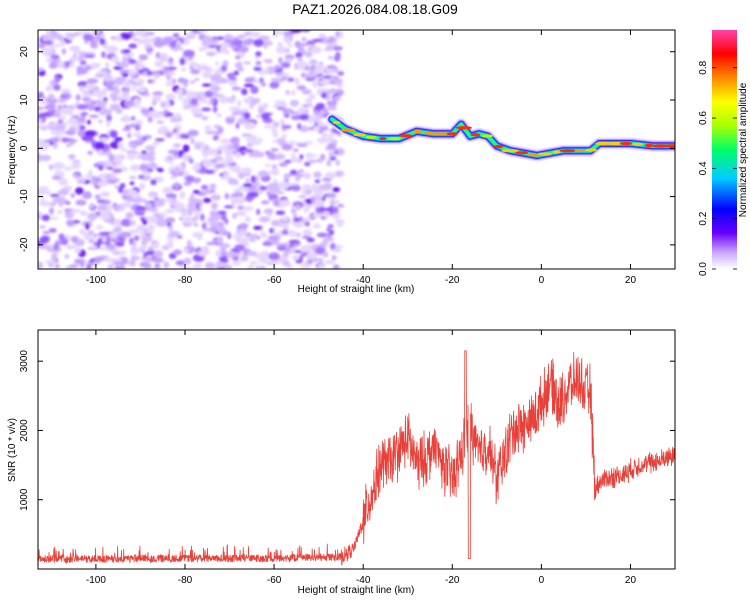  What do you see at coordinates (500, 137) in the screenshot?
I see `spectrogram-ridge` at bounding box center [500, 137].